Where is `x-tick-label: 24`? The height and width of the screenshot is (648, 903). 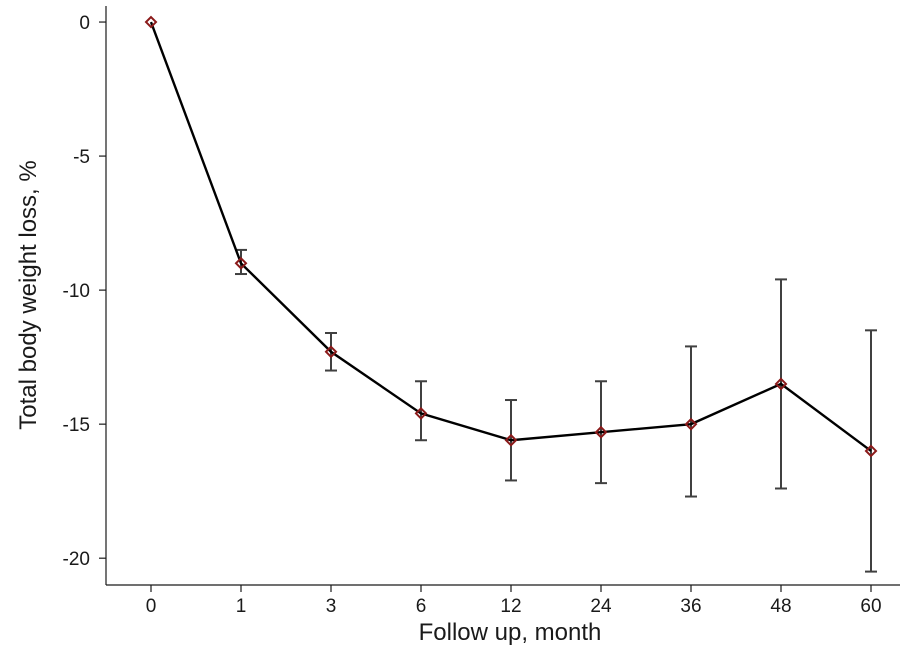 x-tick-label: 24 is located at coordinates (601, 606).